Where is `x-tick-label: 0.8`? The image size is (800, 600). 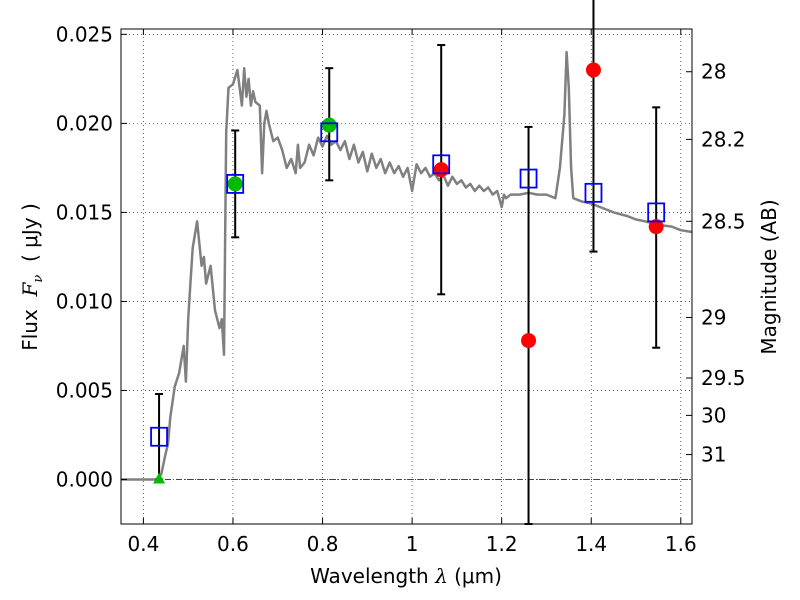
x-tick-label: 0.8 is located at coordinates (323, 544).